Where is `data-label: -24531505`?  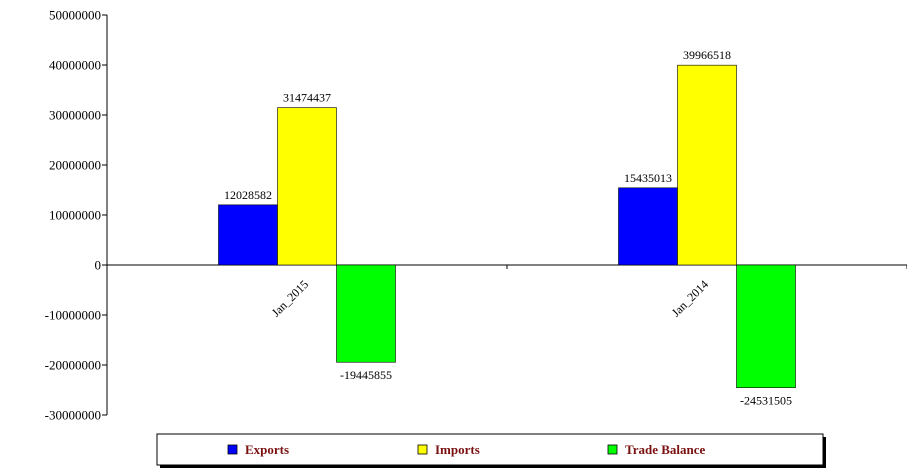 data-label: -24531505 is located at coordinates (766, 401).